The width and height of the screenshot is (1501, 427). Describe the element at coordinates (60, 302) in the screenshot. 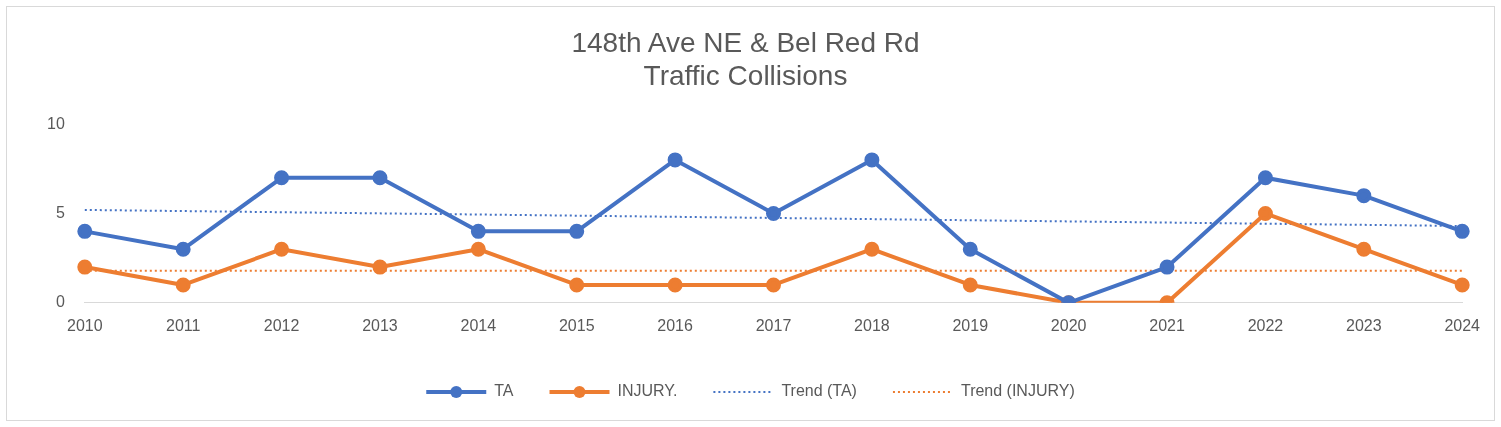

I see `y-tick-label: 0` at that location.